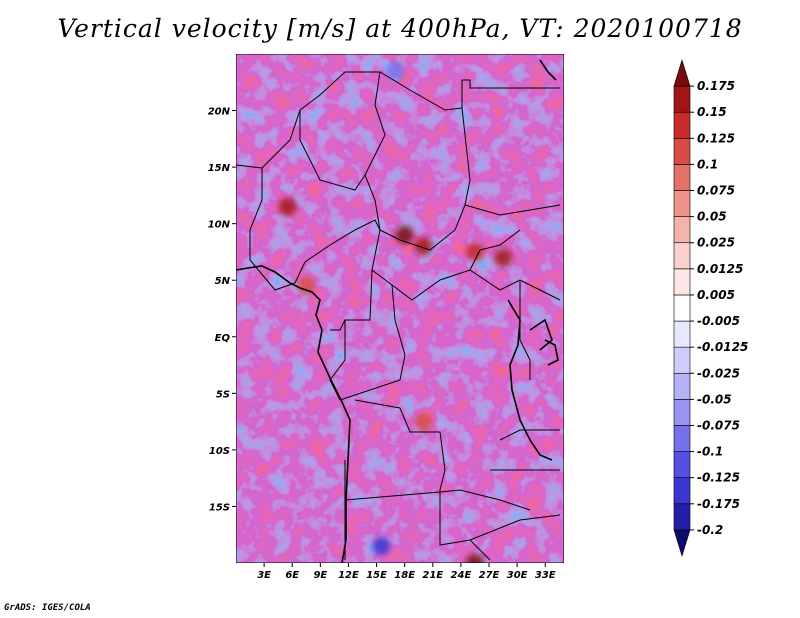  What do you see at coordinates (710, 530) in the screenshot?
I see `colorbar-label: -0.2` at bounding box center [710, 530].